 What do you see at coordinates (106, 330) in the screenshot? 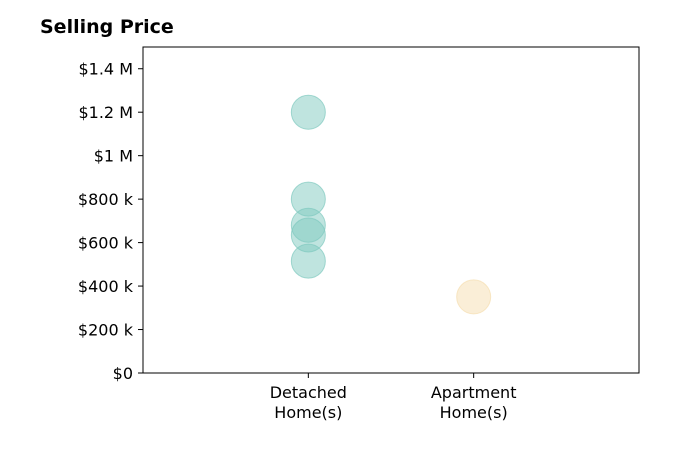
I see `y-tick-label: $200 k` at bounding box center [106, 330].